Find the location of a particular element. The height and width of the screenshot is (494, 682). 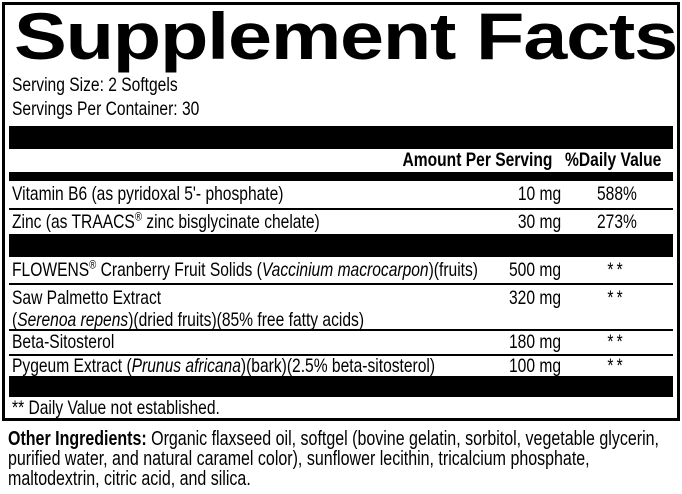

separator-bar-thick-top is located at coordinates (341, 137).